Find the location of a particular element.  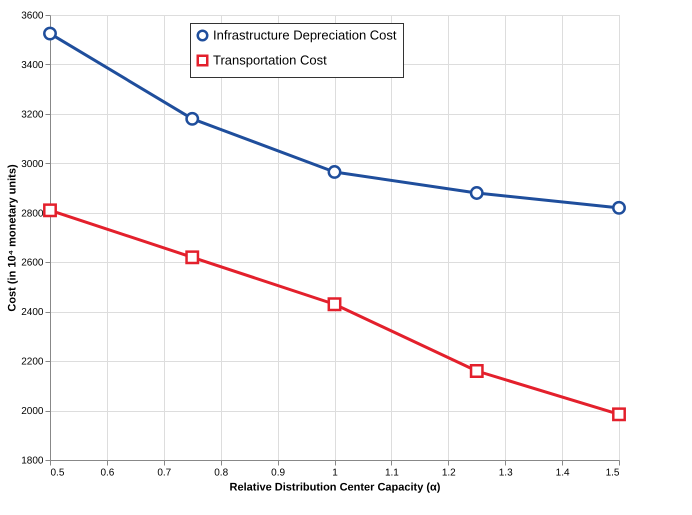

y-tick-label: 3600 is located at coordinates (32, 16).